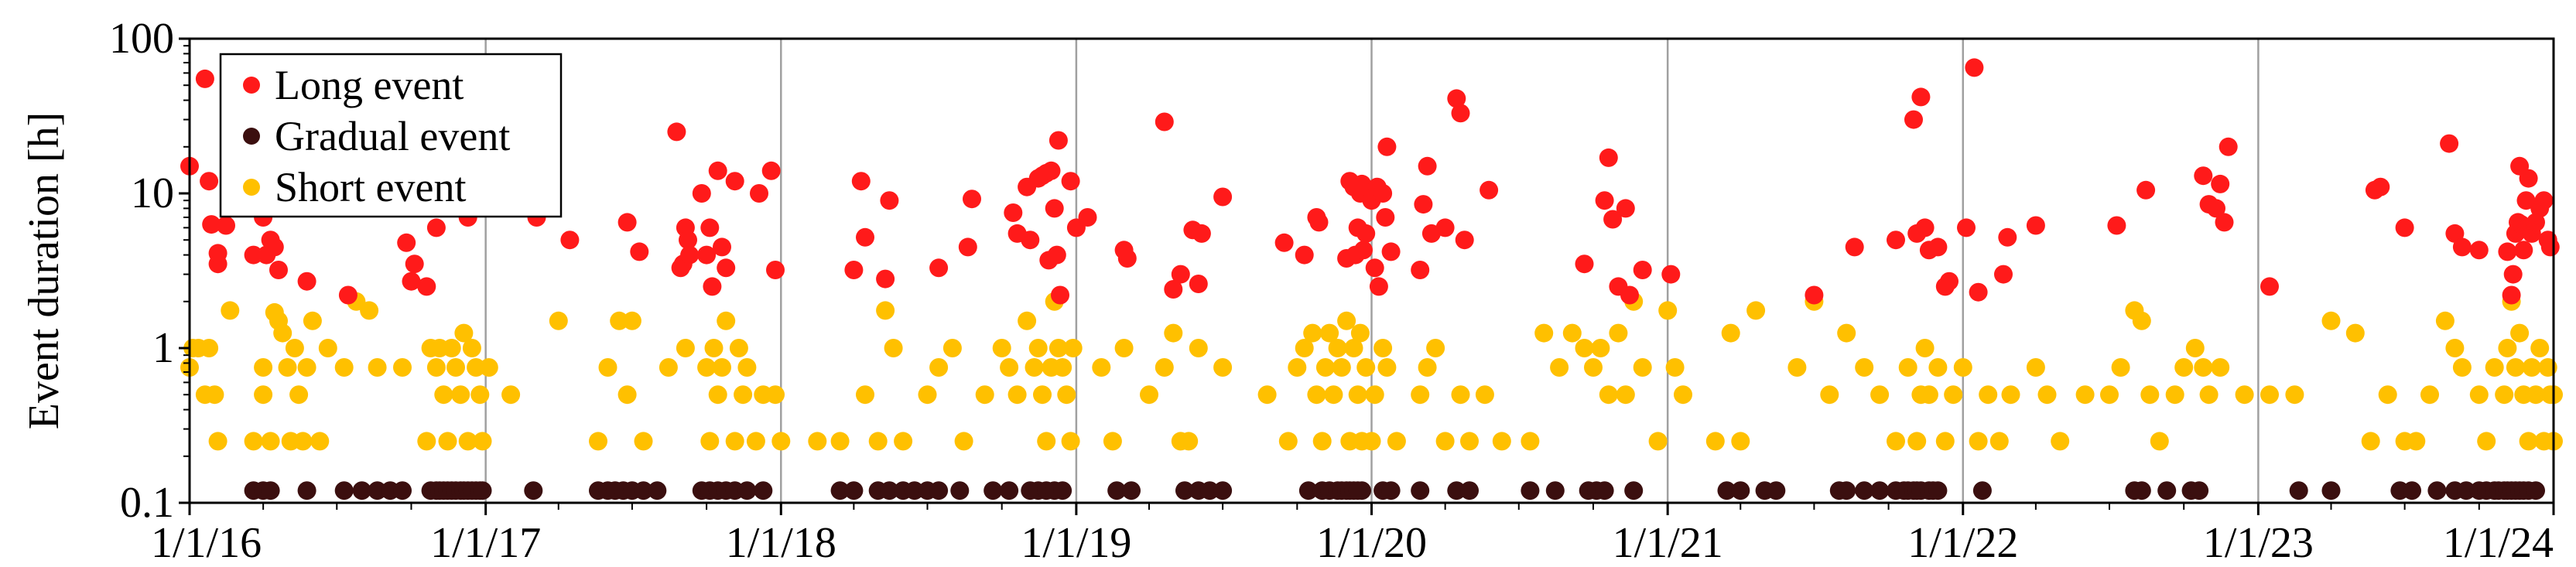 Image resolution: width=2576 pixels, height=567 pixels. Describe the element at coordinates (1372, 543) in the screenshot. I see `x-tick-label: 1/1/20` at that location.